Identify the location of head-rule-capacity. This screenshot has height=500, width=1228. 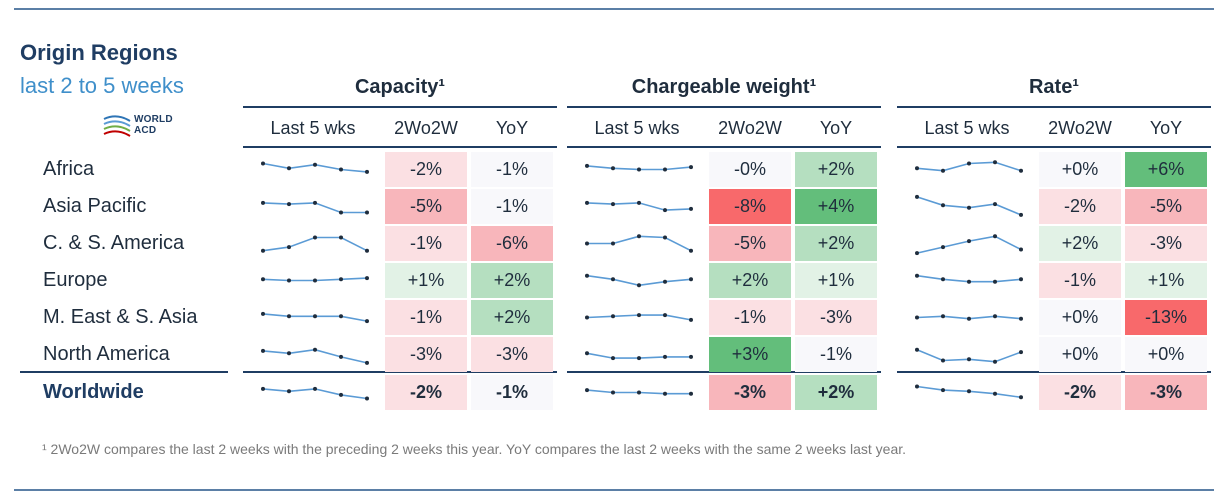
(400, 147).